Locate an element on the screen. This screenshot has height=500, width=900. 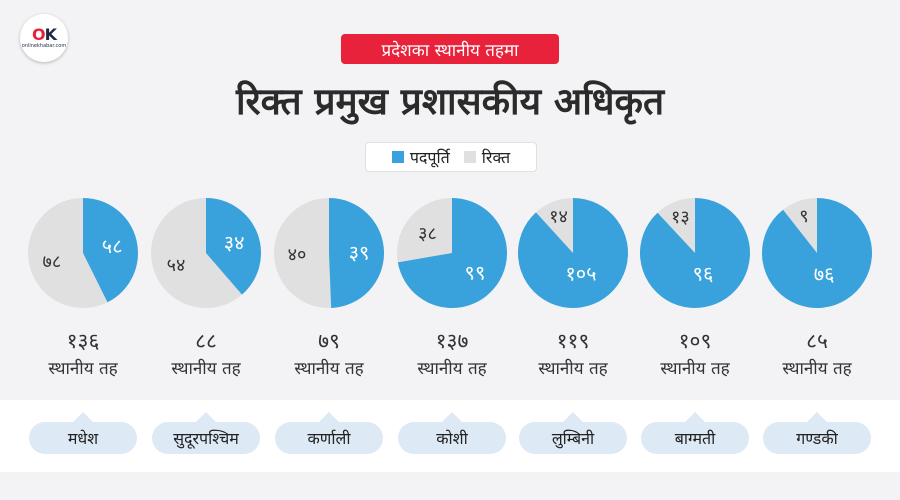
total-count: ११९ is located at coordinates (573, 341).